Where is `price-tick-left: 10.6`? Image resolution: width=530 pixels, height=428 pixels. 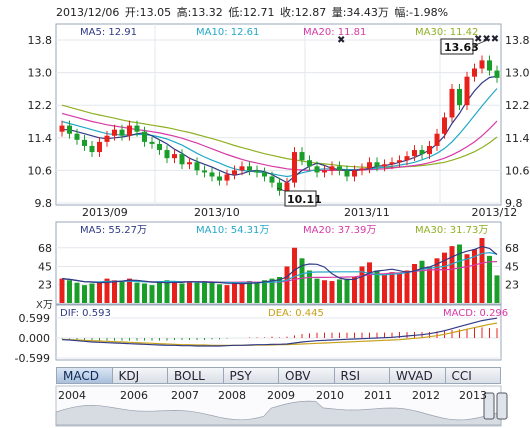 price-tick-left: 10.6 is located at coordinates (40, 170).